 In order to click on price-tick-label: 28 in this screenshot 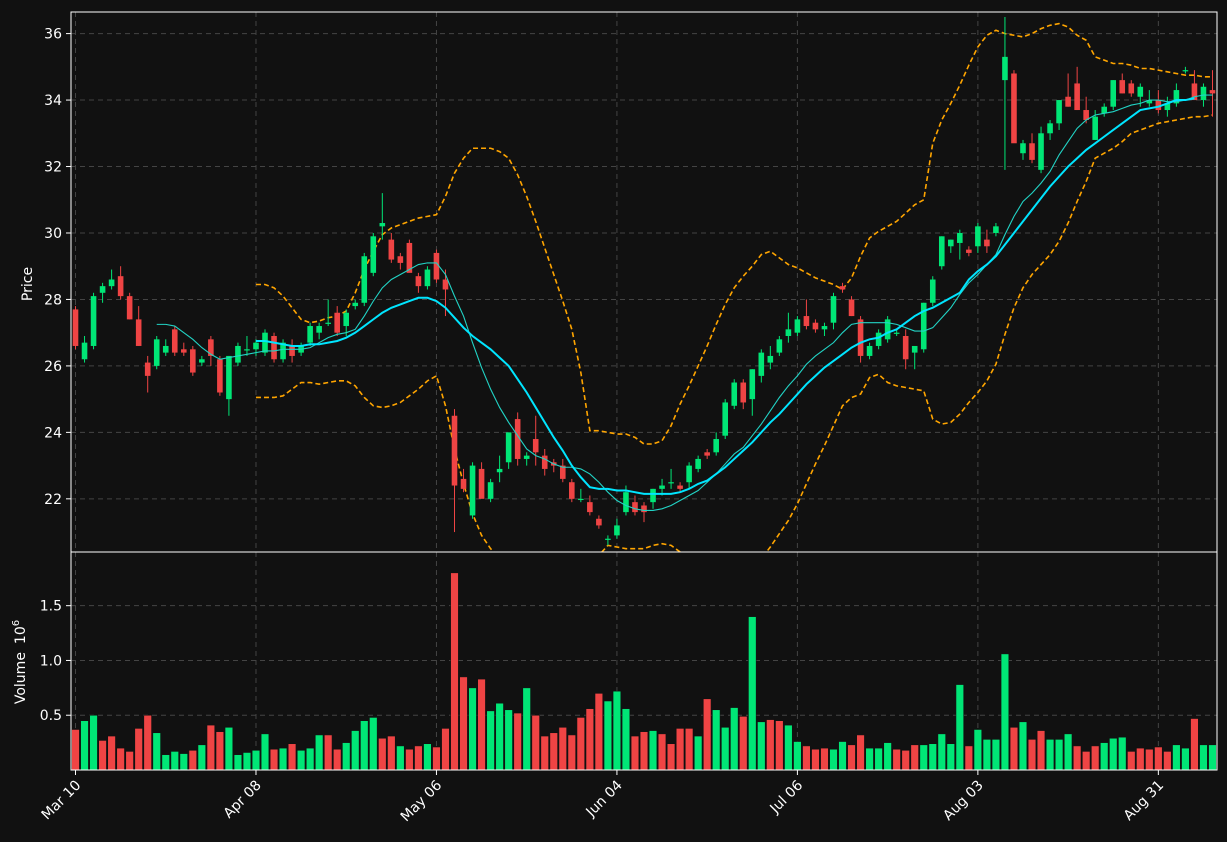, I will do `click(53, 300)`.